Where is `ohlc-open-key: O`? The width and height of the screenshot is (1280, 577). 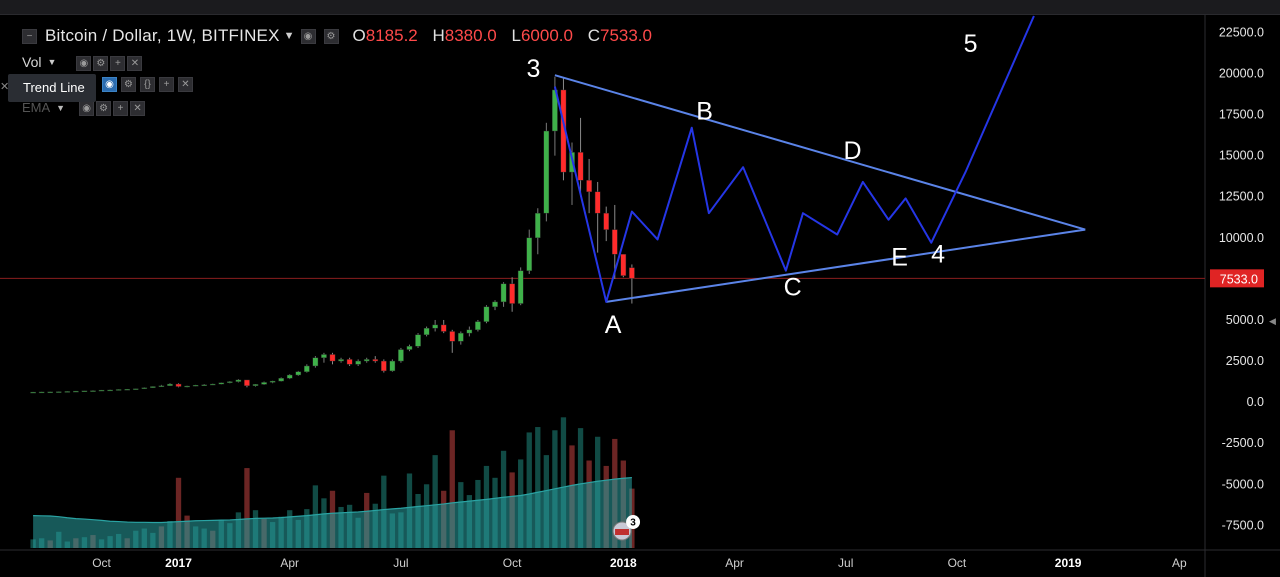 ohlc-open-key: O is located at coordinates (359, 35).